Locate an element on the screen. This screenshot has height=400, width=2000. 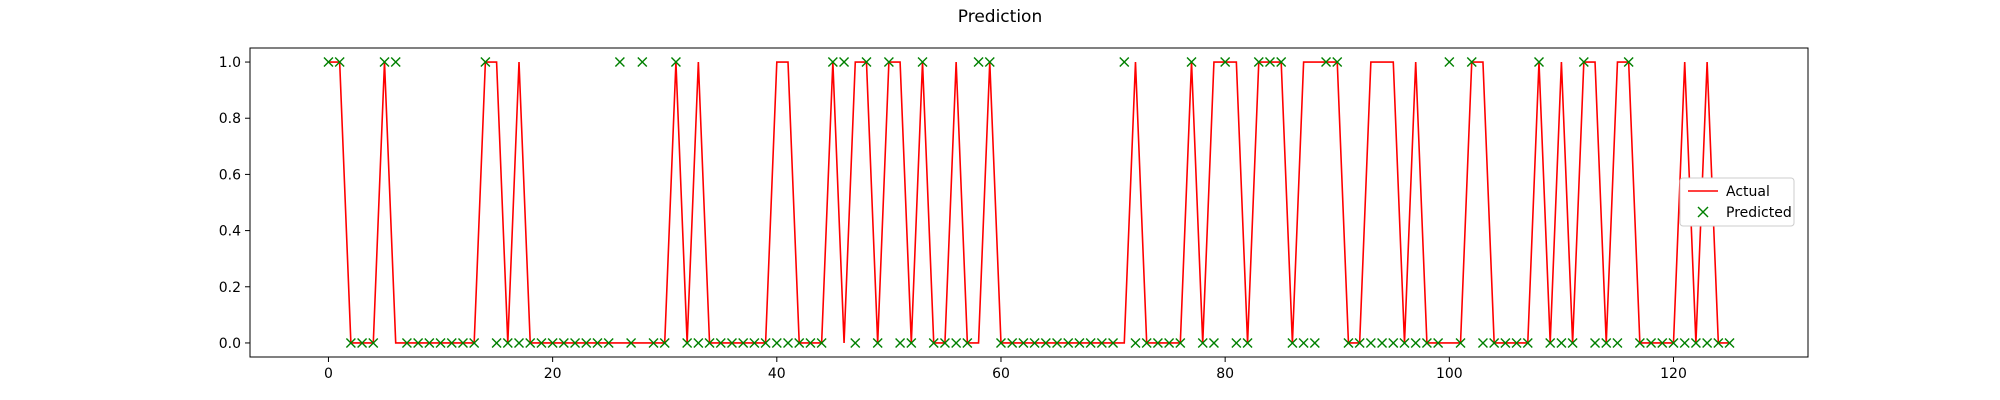
y-tick-label: 0.6 is located at coordinates (230, 175).